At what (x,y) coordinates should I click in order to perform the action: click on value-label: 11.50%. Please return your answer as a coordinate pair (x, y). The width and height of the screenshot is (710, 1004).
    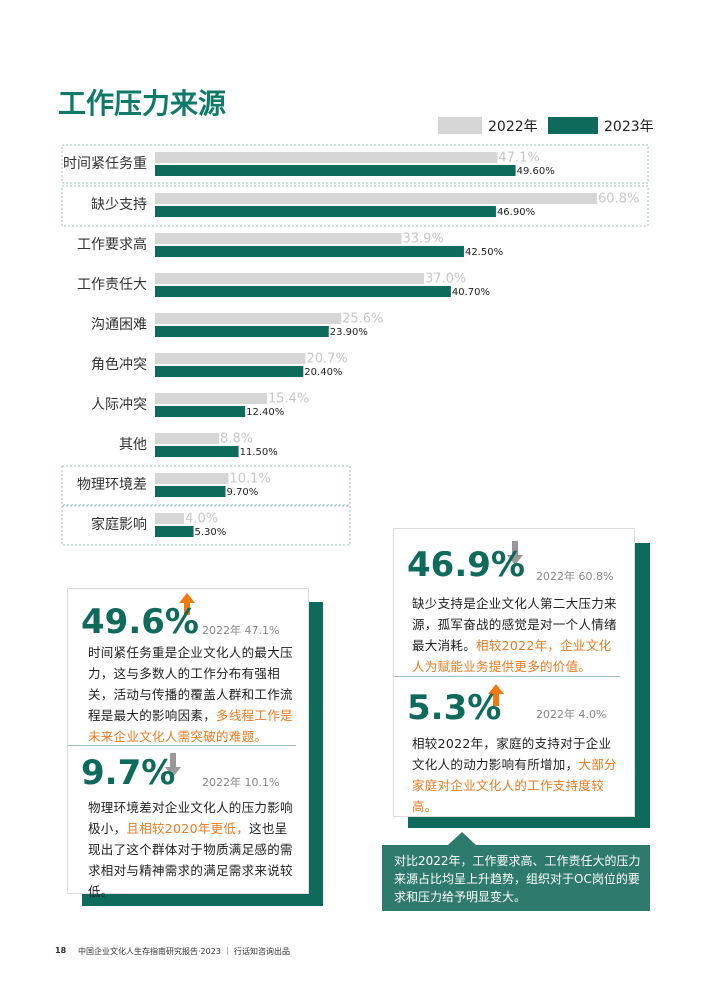
    Looking at the image, I should click on (259, 452).